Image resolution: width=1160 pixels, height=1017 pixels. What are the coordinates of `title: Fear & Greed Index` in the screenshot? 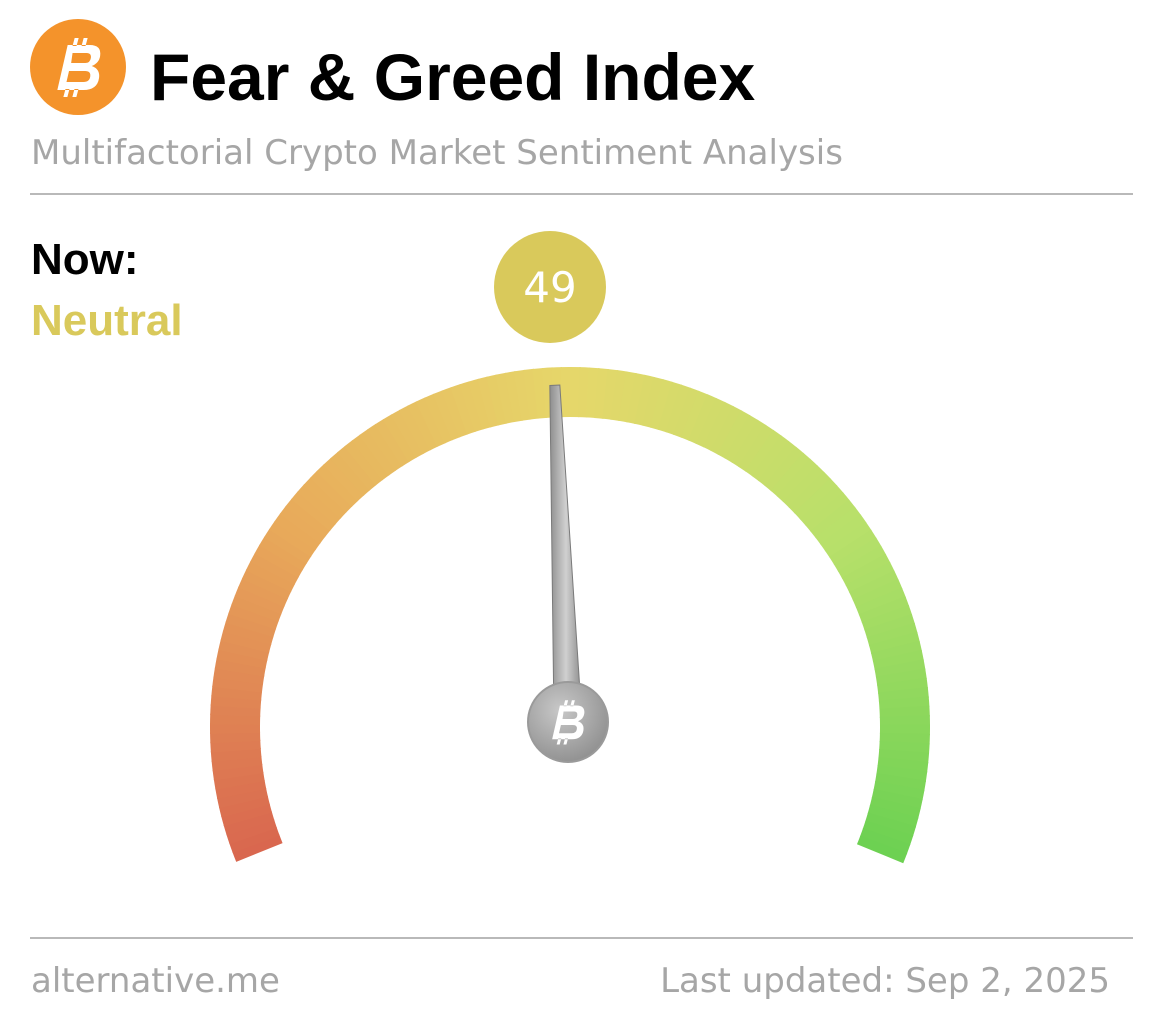 It's located at (453, 77).